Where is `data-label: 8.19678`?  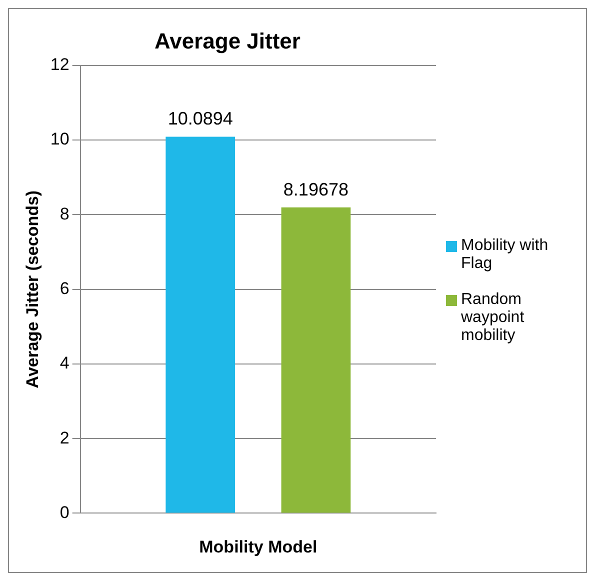 data-label: 8.19678 is located at coordinates (315, 189).